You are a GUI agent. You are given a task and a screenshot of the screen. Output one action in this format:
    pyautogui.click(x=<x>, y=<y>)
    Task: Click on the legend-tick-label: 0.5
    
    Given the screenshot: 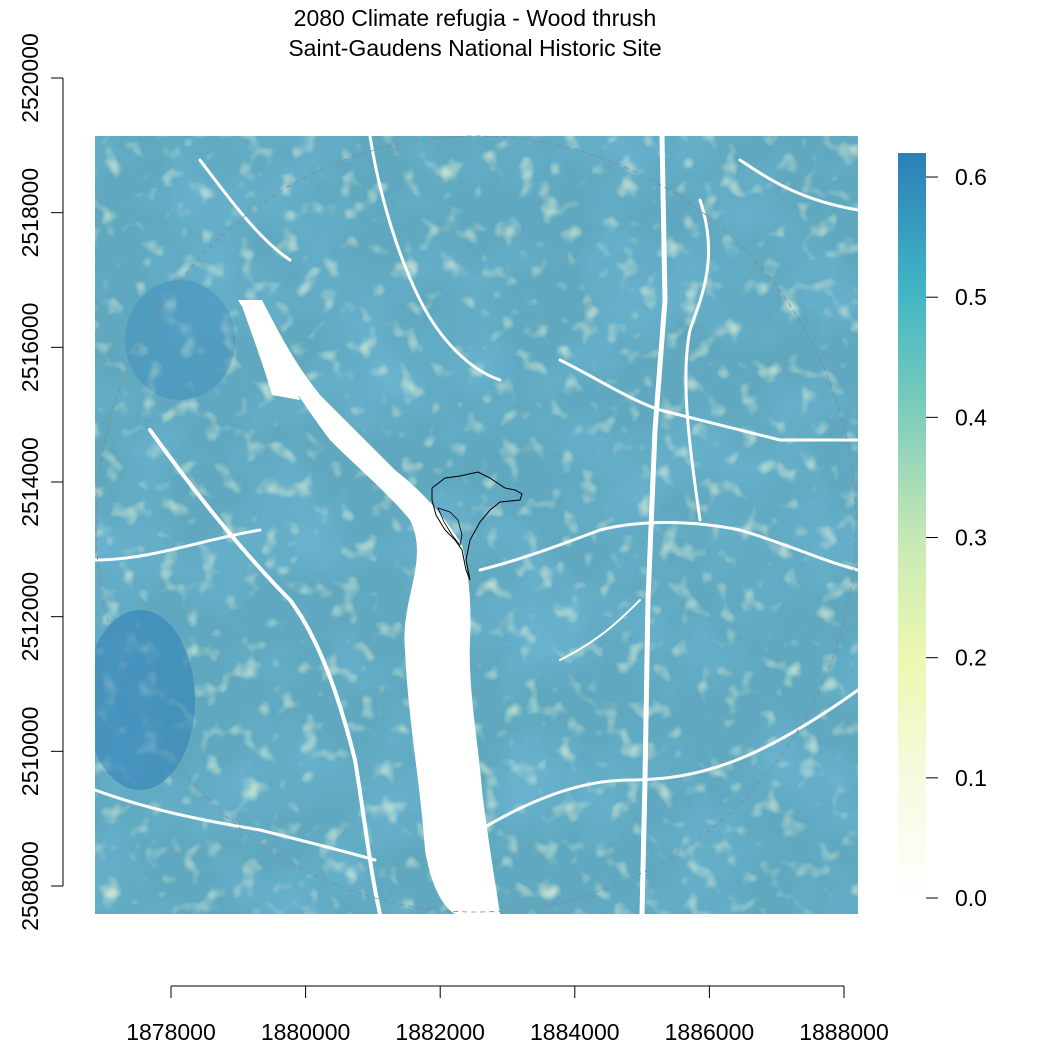 What is the action you would take?
    pyautogui.click(x=971, y=297)
    